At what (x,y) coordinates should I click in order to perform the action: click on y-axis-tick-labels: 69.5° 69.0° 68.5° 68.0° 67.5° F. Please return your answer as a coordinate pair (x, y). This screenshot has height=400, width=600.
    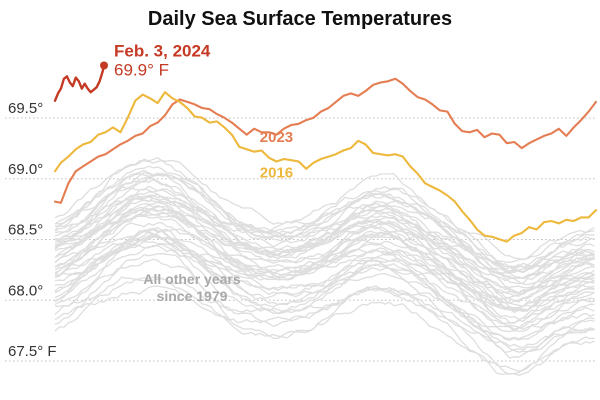
    Looking at the image, I should click on (32, 230).